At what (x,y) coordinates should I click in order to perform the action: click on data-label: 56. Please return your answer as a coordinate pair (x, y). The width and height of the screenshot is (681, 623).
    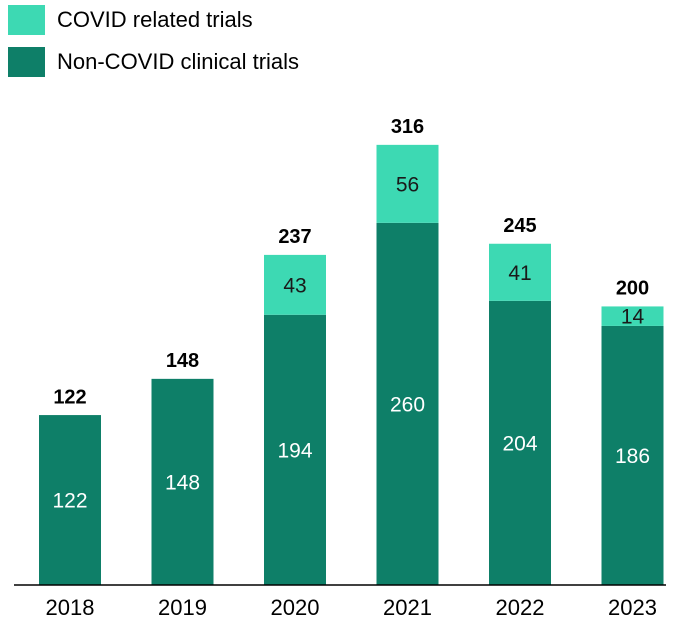
    Looking at the image, I should click on (407, 184).